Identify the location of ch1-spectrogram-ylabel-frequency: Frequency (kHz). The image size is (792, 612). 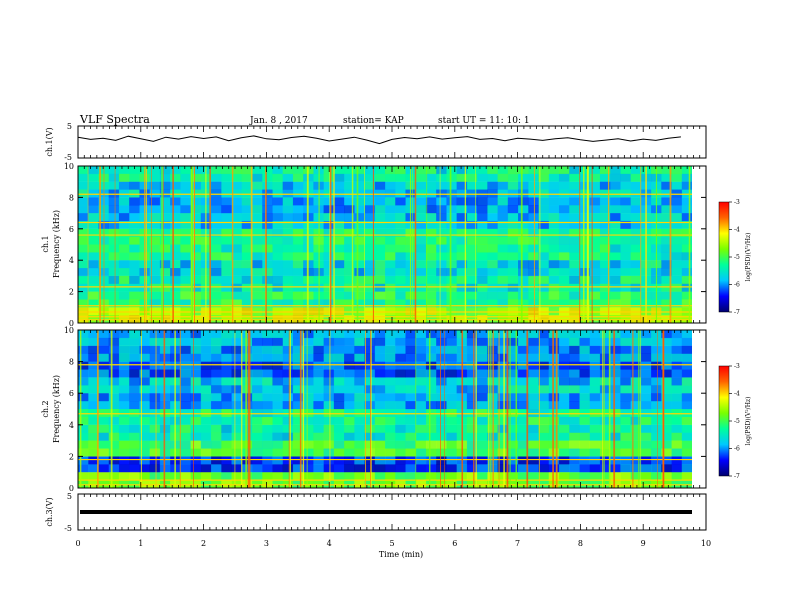
(56, 244).